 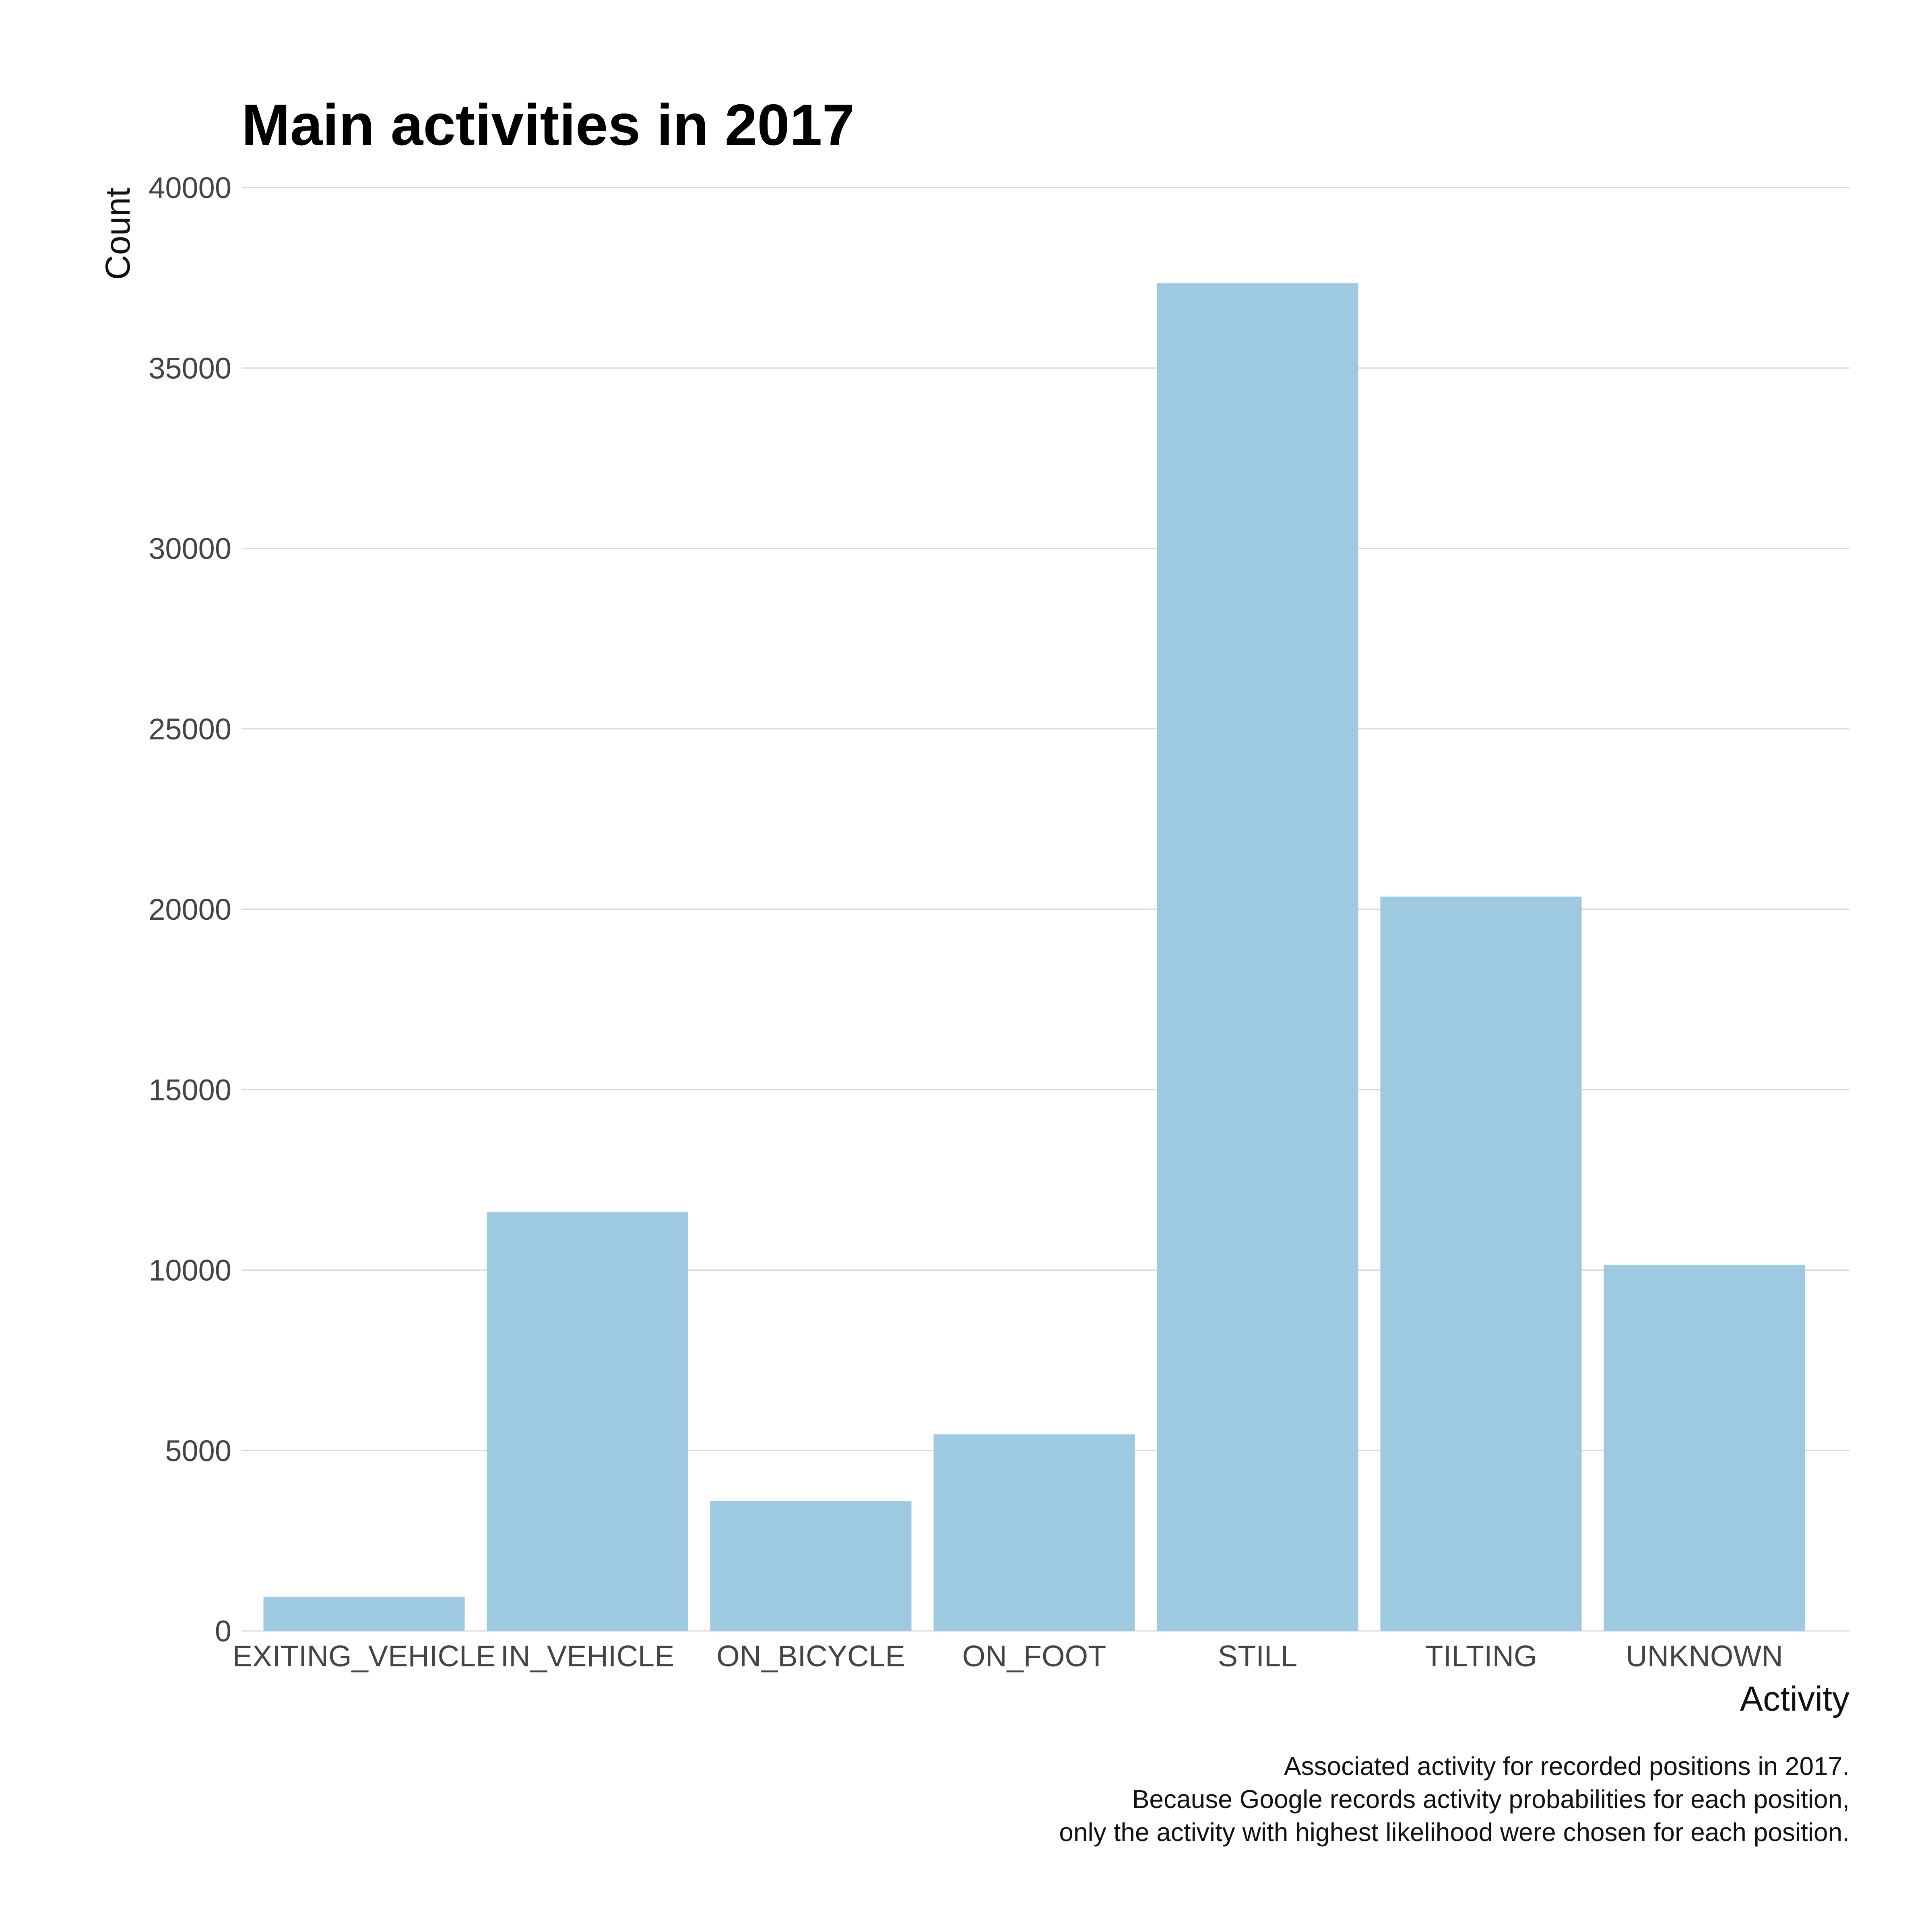 I want to click on x-tick-label: STILL, so click(x=1257, y=1656).